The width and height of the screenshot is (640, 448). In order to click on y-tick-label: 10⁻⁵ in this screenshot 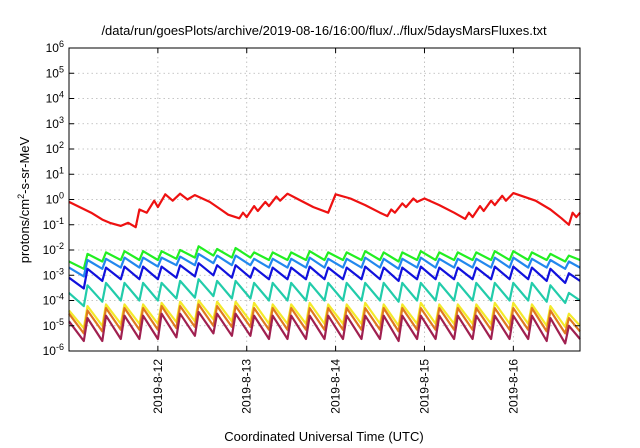, I will do `click(53, 325)`.